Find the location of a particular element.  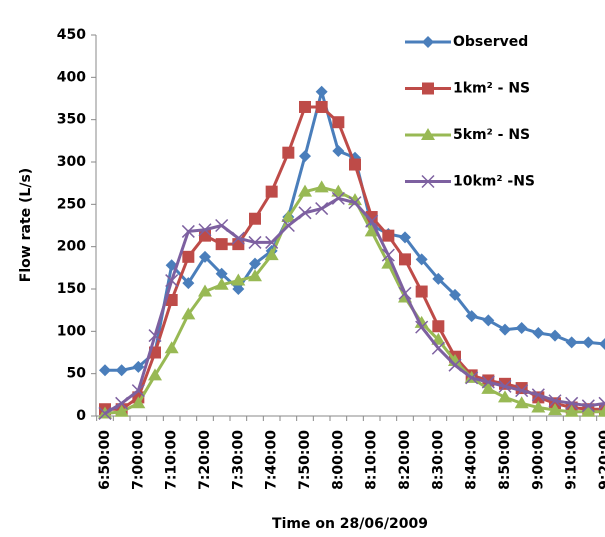

y-tick-label: 50 is located at coordinates (77, 374).